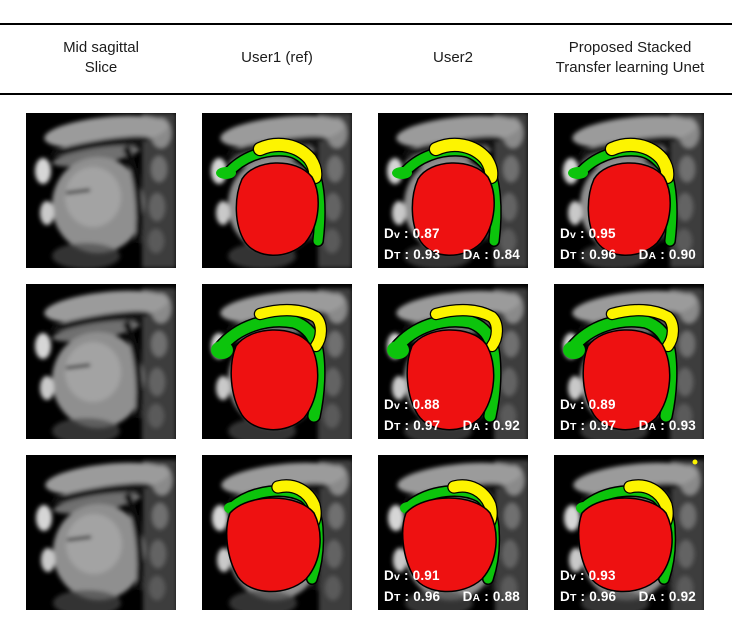  I want to click on metric-dt: DT : 0.96, so click(588, 597).